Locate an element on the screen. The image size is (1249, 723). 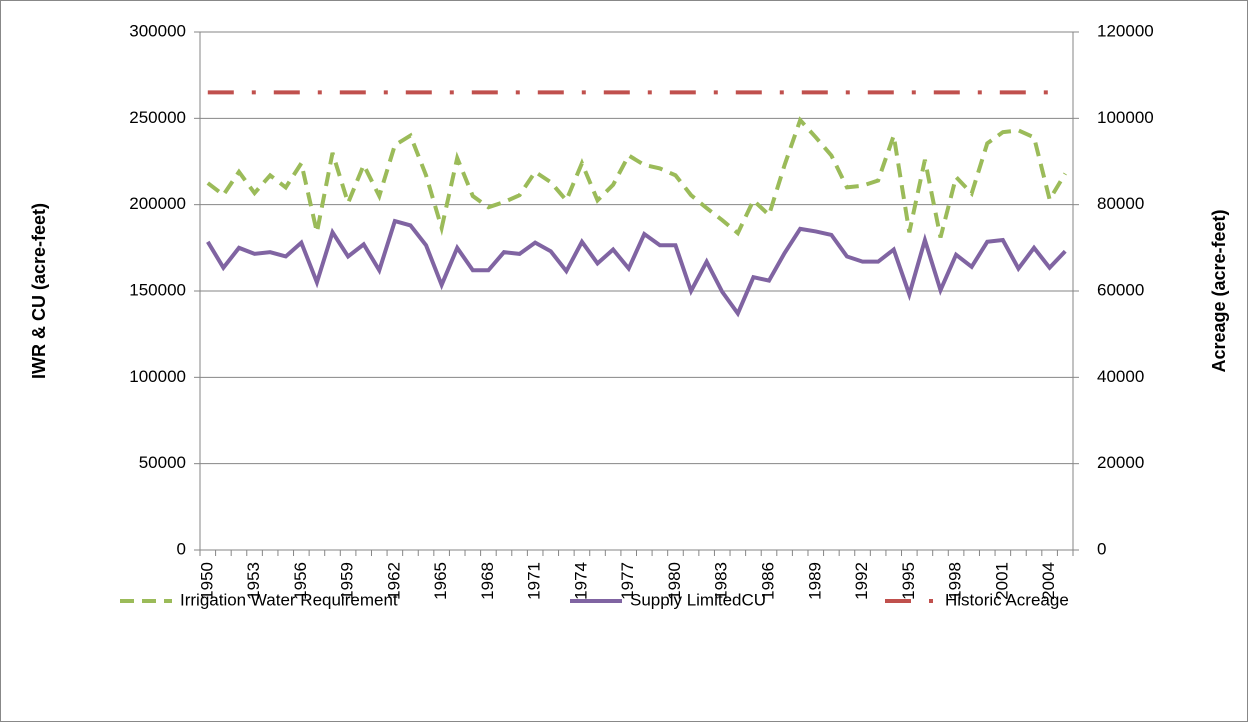
x-tick-label: 1983 is located at coordinates (721, 581).